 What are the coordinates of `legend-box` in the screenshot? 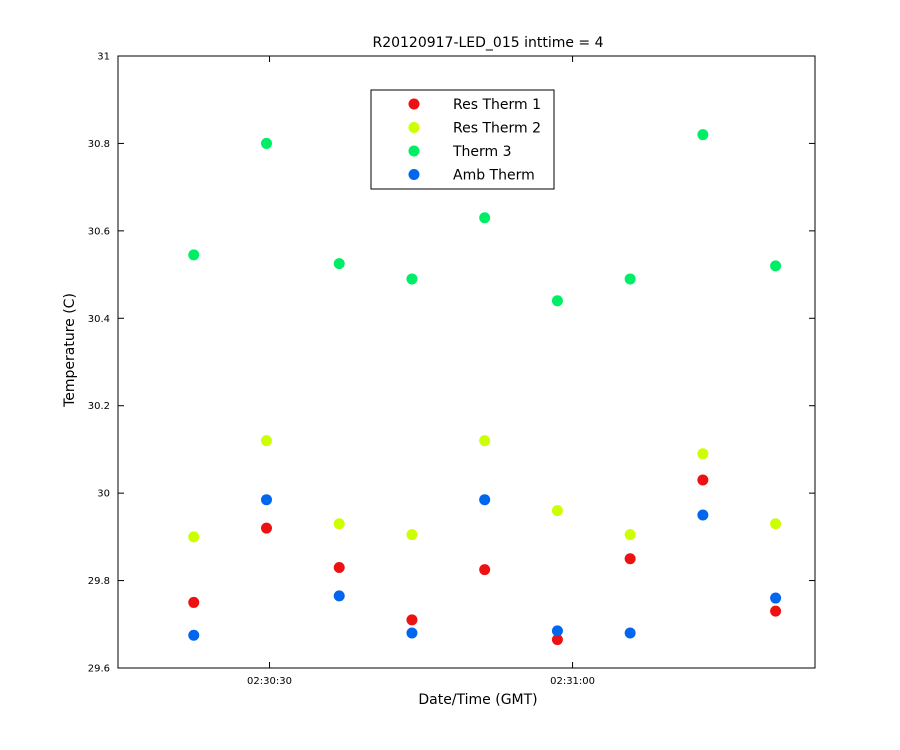 It's located at (462, 139).